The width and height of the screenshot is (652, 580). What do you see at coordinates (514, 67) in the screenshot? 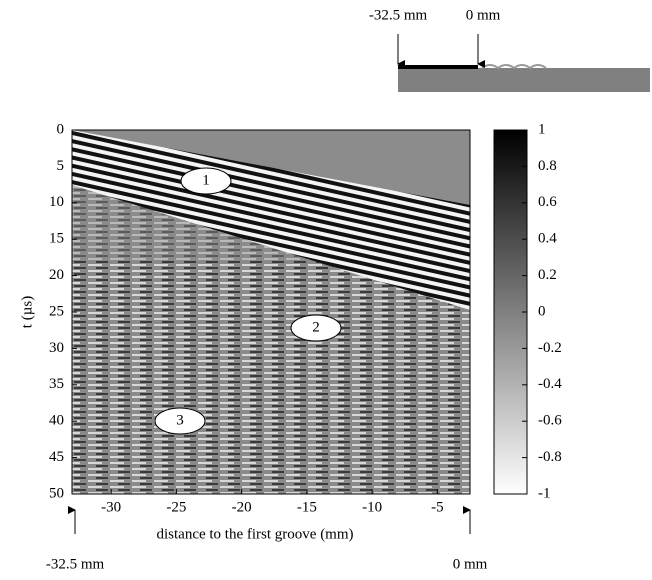
I see `grooves` at bounding box center [514, 67].